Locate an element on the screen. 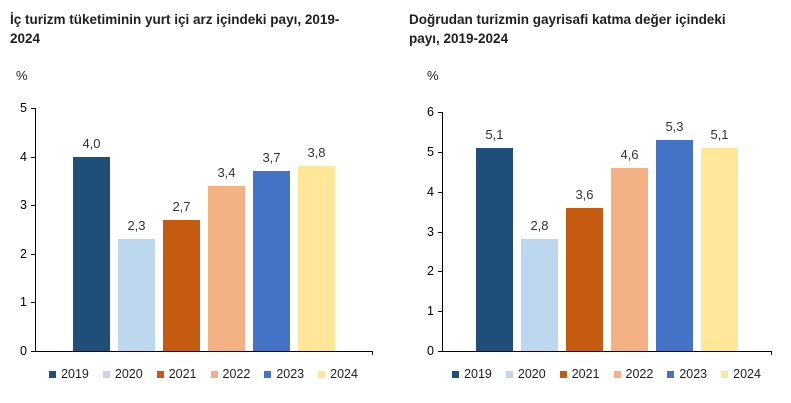 The image size is (791, 403). bar-value-label: 2,3 is located at coordinates (136, 225).